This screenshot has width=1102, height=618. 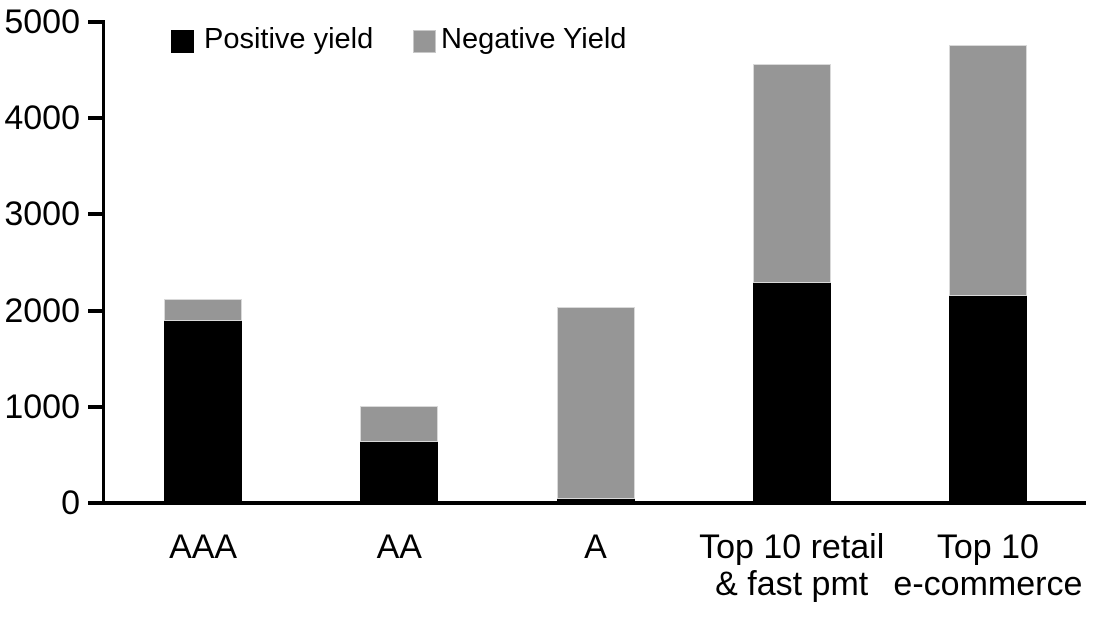 I want to click on x-axis-line, so click(x=587, y=503).